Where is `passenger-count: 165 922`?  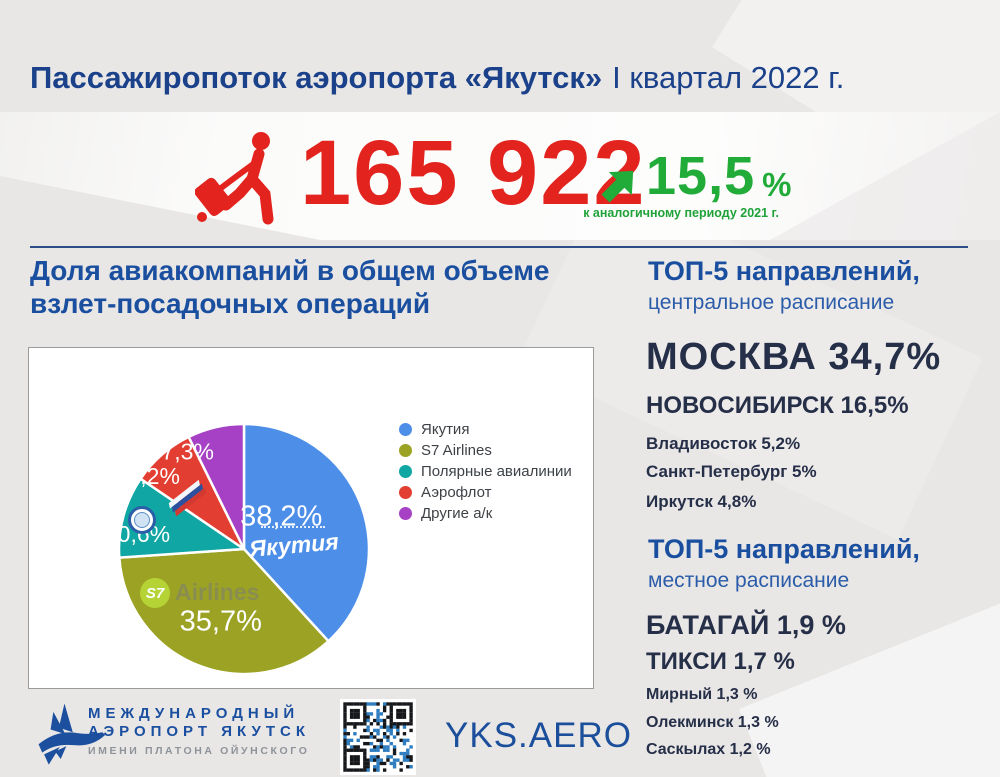 passenger-count: 165 922 is located at coordinates (473, 173).